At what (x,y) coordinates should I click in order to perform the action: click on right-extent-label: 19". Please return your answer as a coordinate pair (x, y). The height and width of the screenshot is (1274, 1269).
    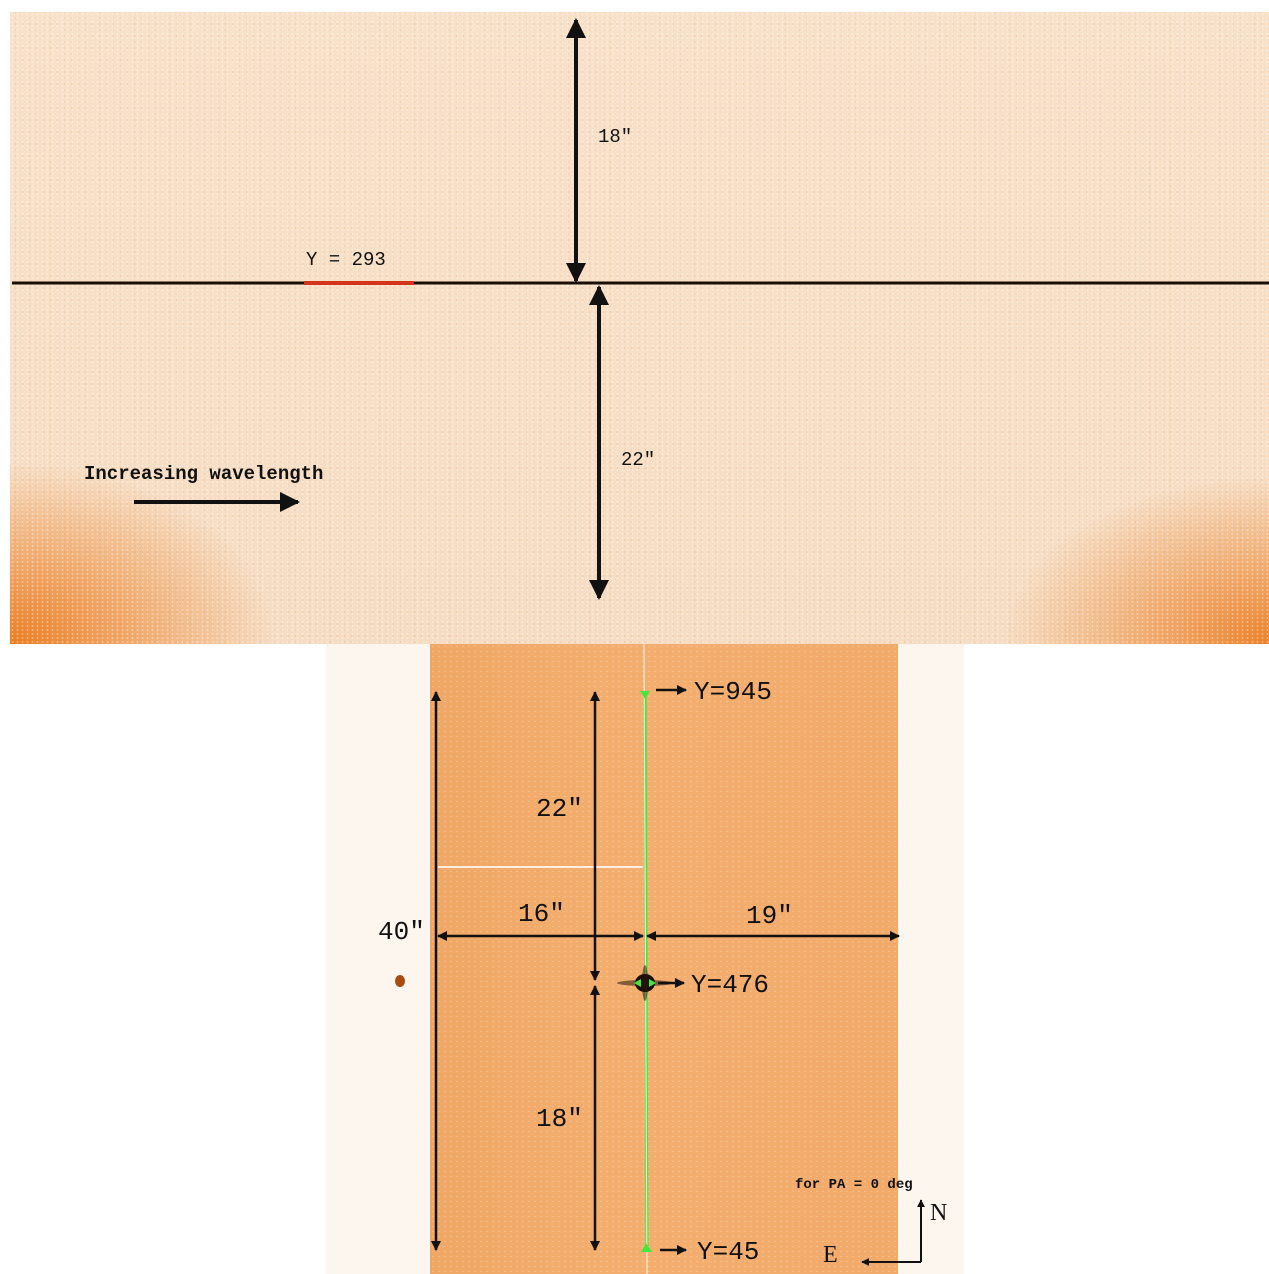
    Looking at the image, I should click on (769, 916).